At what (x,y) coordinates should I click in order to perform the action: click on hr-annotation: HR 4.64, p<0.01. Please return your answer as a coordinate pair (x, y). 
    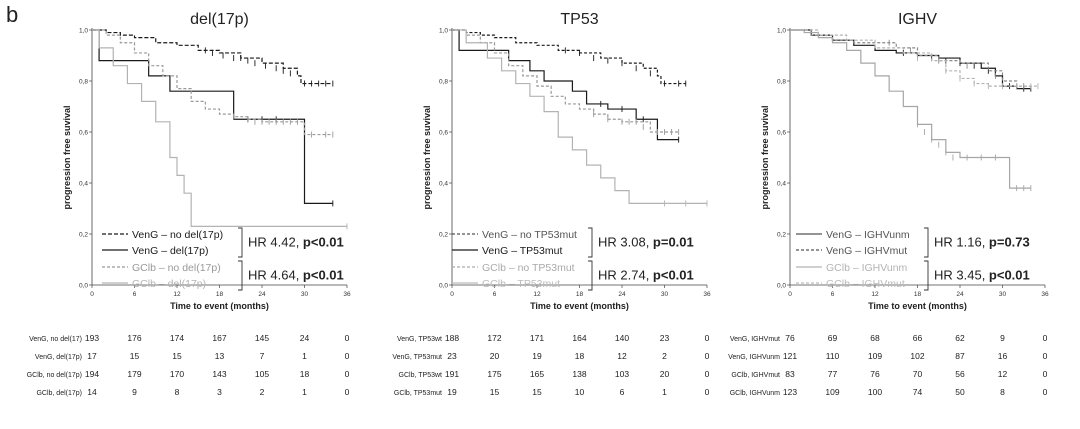
    Looking at the image, I should click on (296, 275).